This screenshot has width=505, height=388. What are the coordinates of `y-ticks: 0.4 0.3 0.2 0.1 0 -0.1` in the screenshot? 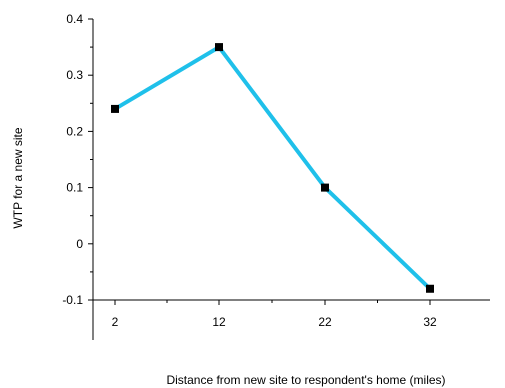 It's located at (77, 159).